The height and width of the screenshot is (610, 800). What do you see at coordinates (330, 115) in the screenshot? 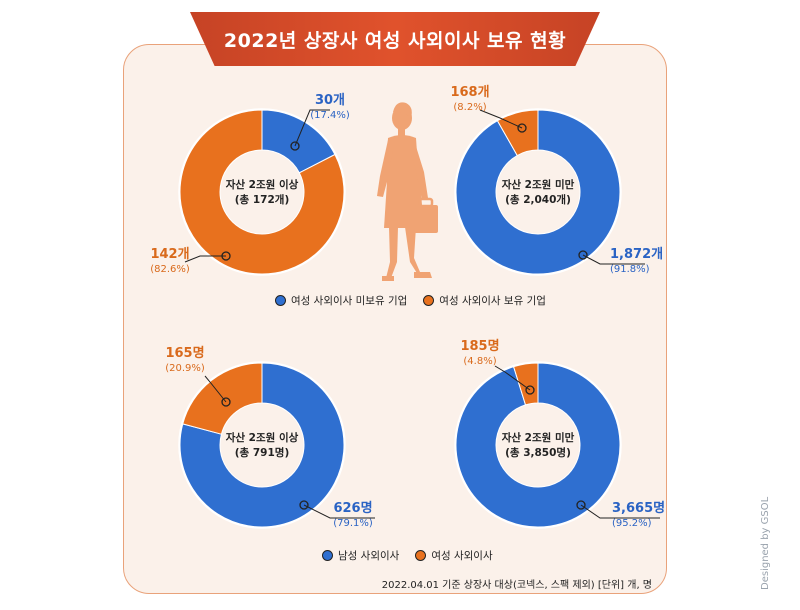
I see `data-label-percent: (17.4%)` at bounding box center [330, 115].